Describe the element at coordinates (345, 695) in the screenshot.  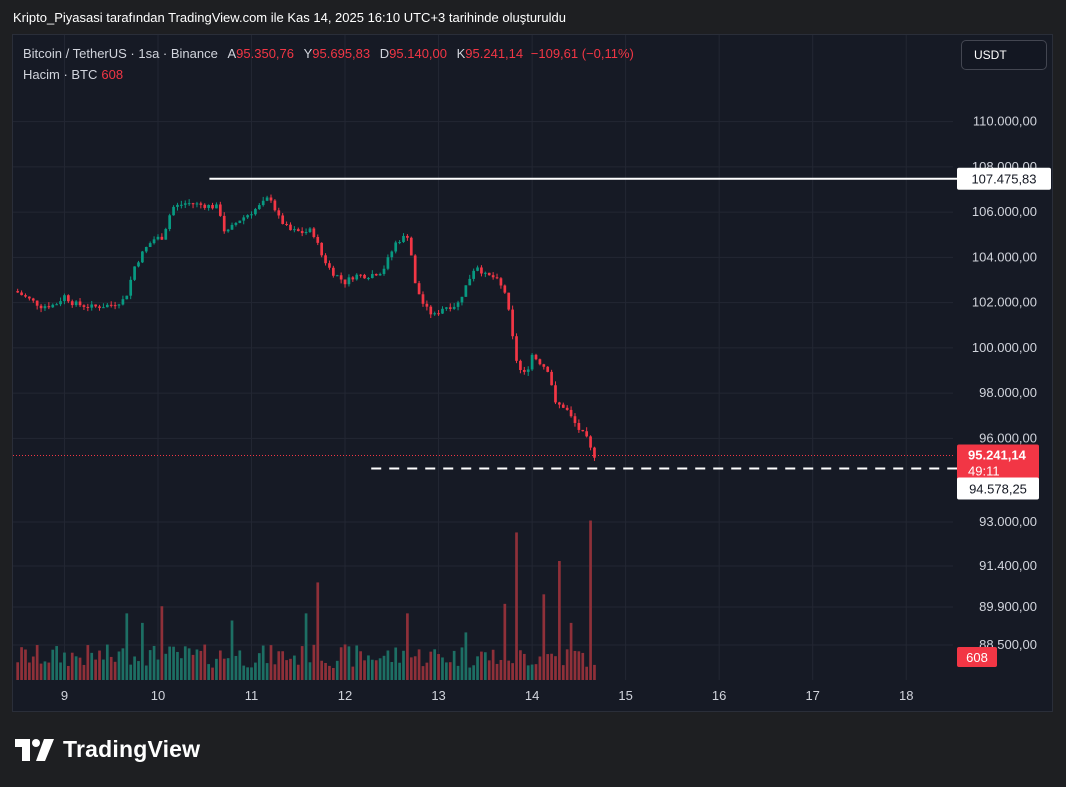
I see `date-tick-label: 12` at that location.